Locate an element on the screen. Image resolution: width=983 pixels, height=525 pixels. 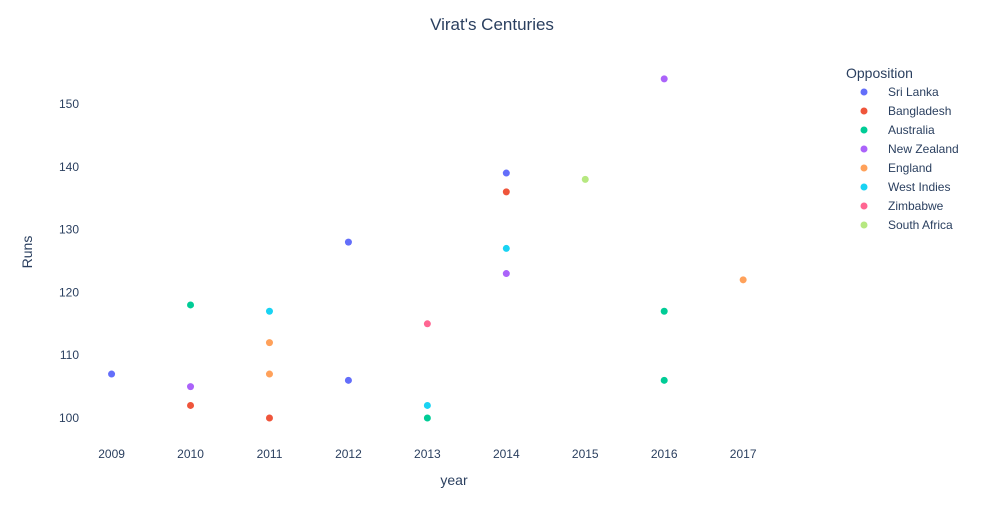
y-tick-label: 100 is located at coordinates (69, 418).